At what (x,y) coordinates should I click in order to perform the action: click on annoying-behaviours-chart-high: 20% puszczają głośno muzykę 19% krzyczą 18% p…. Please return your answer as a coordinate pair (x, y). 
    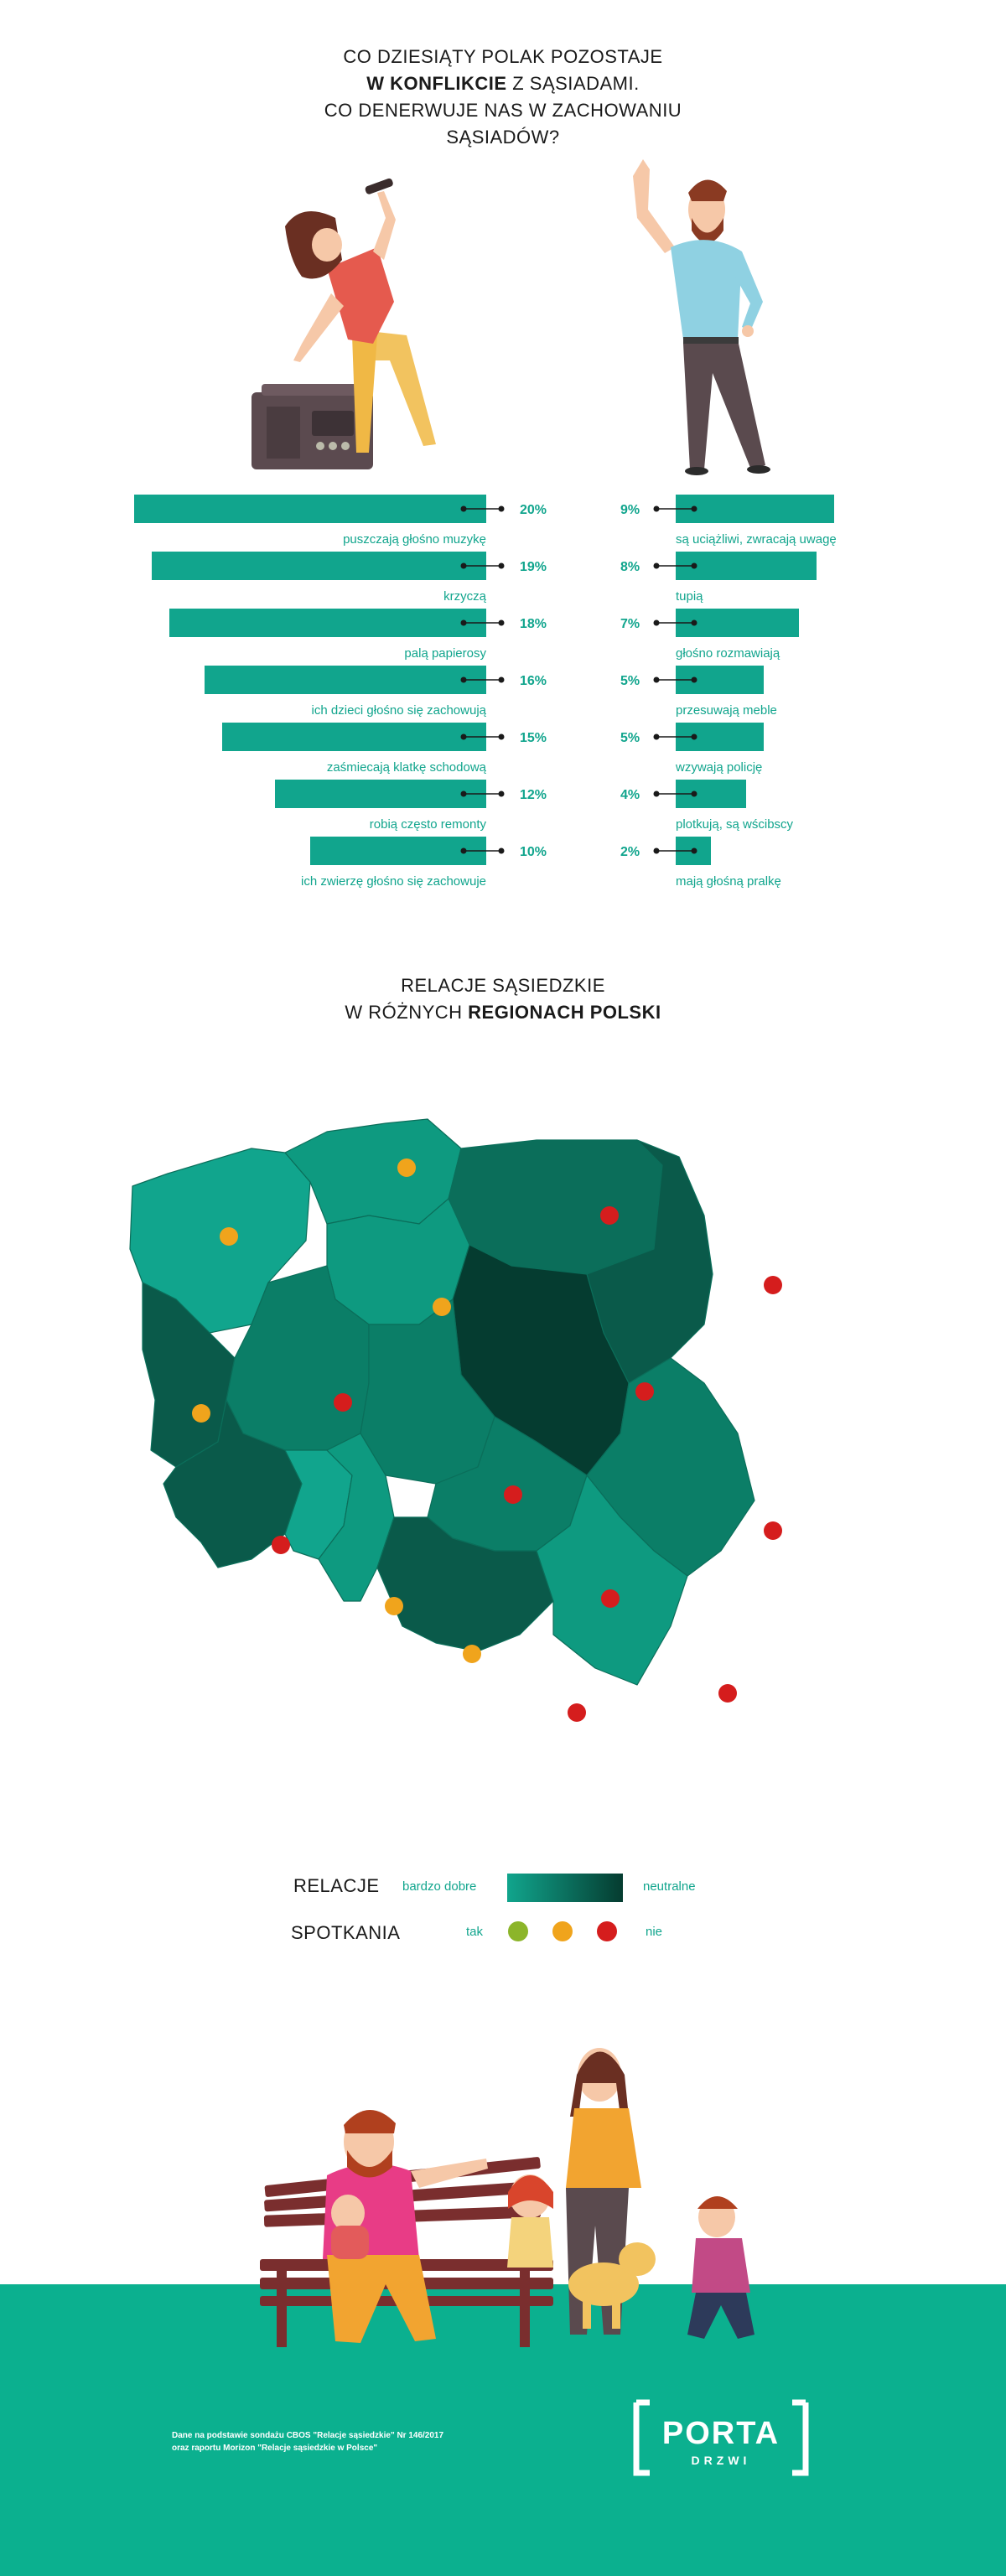
    Looking at the image, I should click on (340, 692).